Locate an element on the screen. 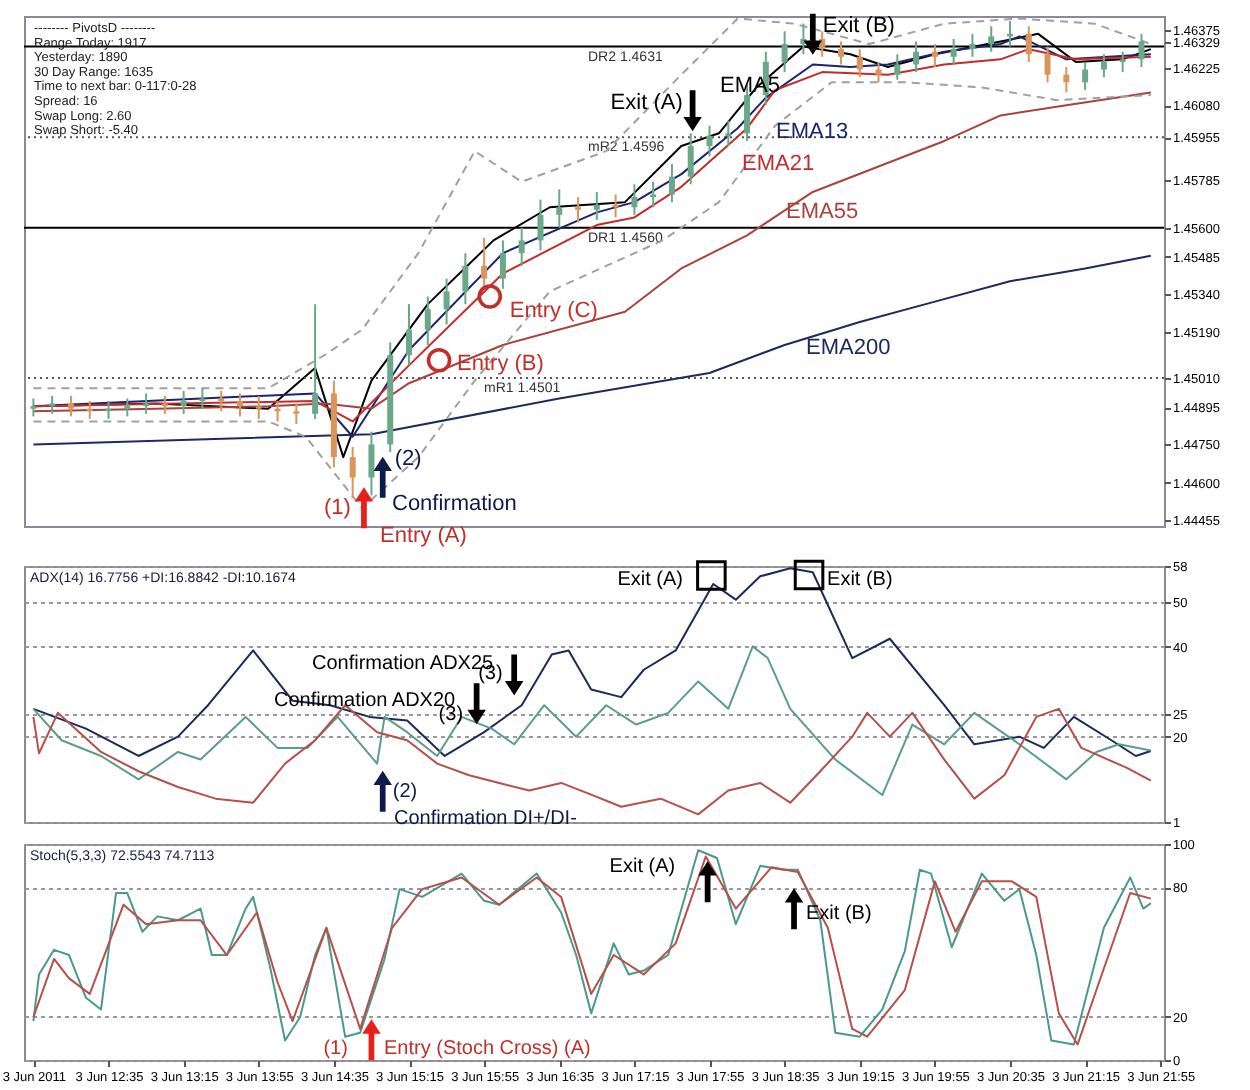 This screenshot has width=1250, height=1090. series-label: EMA21 is located at coordinates (778, 164).